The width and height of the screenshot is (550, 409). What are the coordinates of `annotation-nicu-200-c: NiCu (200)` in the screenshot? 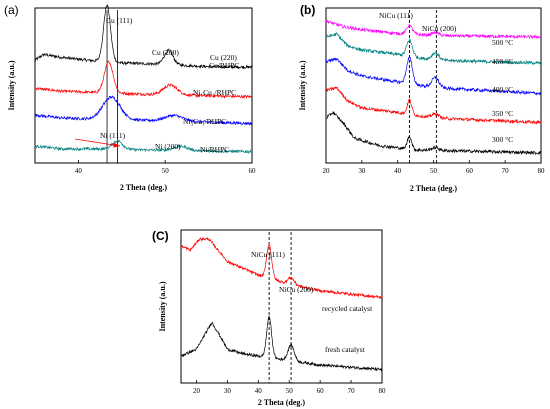 It's located at (296, 289).